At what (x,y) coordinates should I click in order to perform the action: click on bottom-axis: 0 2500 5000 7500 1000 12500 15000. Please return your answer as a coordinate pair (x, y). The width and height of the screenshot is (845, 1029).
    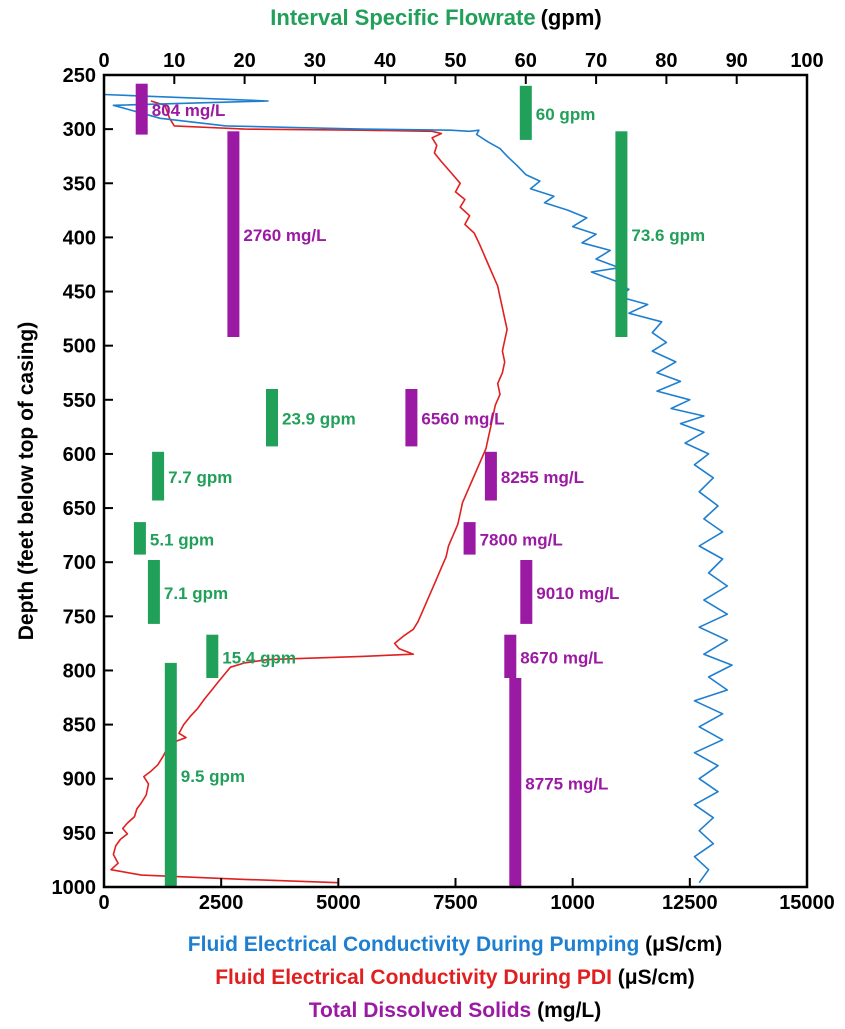
    Looking at the image, I should click on (466, 896).